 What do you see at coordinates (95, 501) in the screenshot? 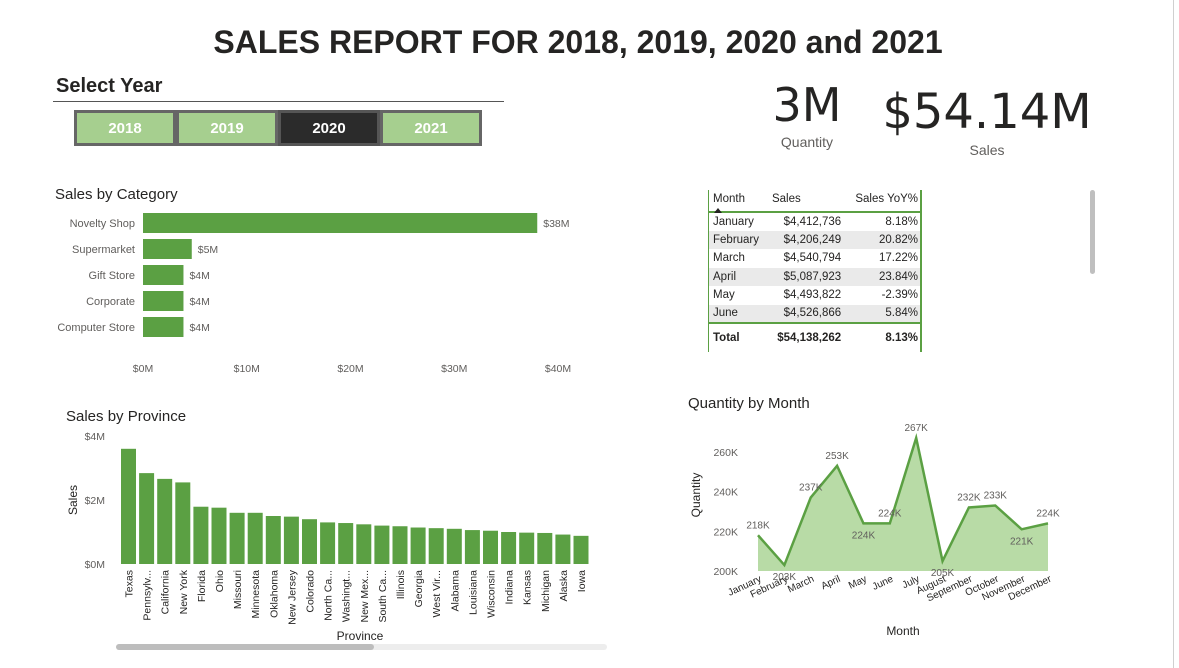
I see `y-tick-label: $2M` at bounding box center [95, 501].